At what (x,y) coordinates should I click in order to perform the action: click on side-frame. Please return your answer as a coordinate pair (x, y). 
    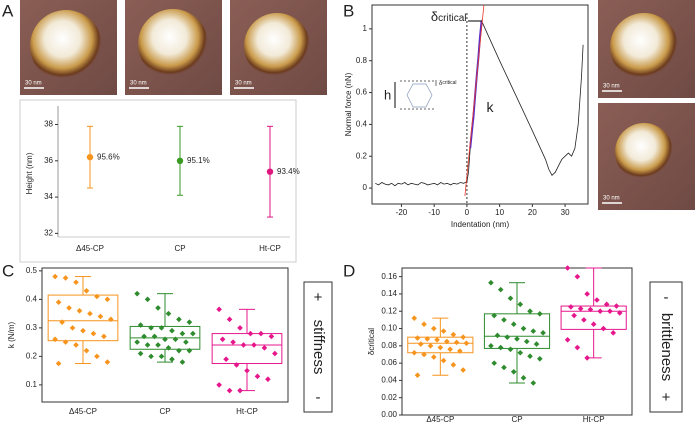
    Looking at the image, I should click on (318, 347).